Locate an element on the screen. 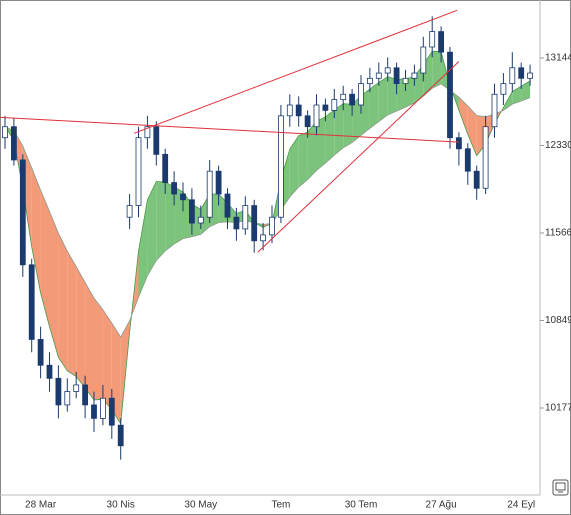  y-tick-label: 11566 is located at coordinates (558, 233).